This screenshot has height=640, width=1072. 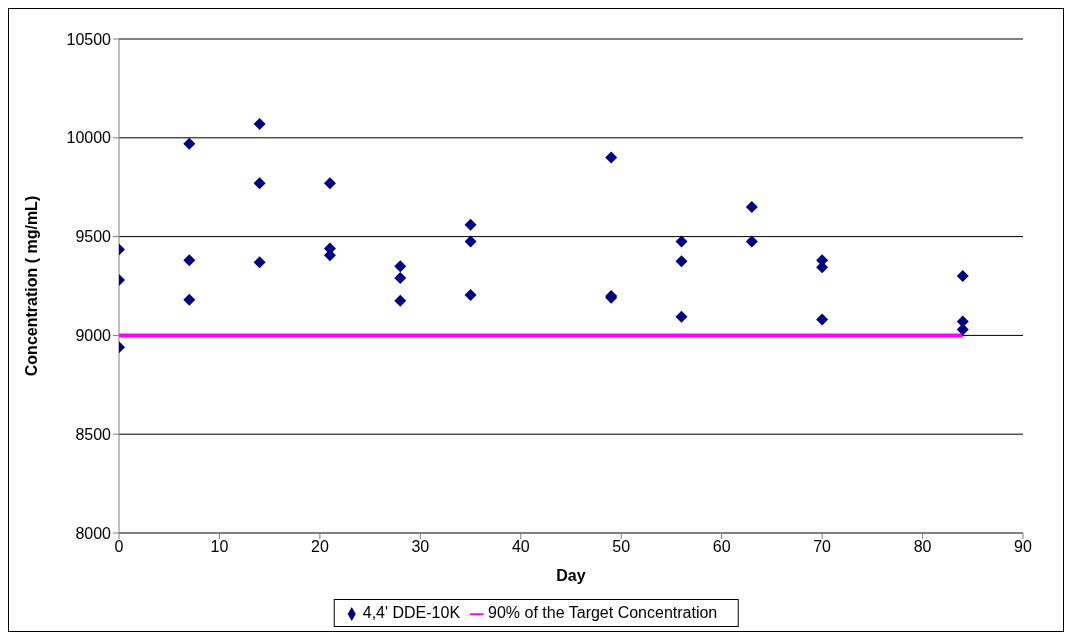 What do you see at coordinates (922, 547) in the screenshot?
I see `x-tick-label: 80` at bounding box center [922, 547].